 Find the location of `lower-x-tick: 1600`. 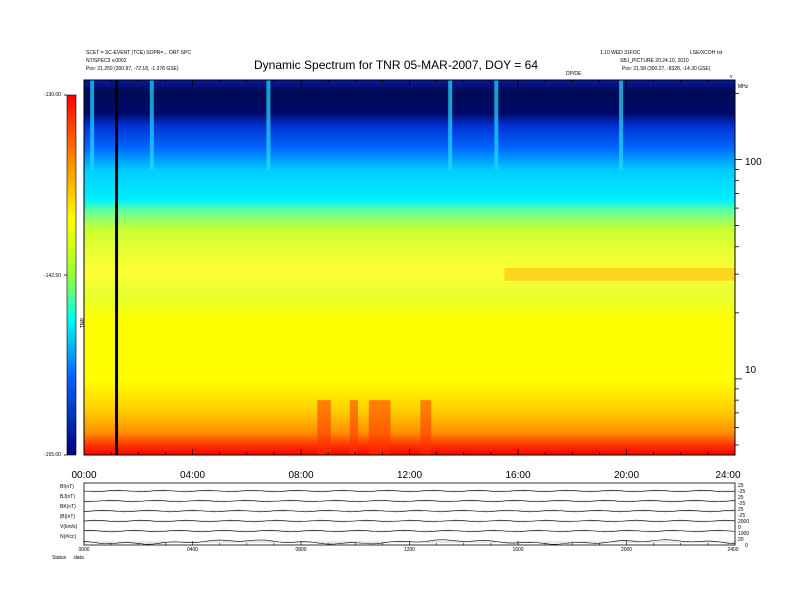

lower-x-tick: 1600 is located at coordinates (518, 550).